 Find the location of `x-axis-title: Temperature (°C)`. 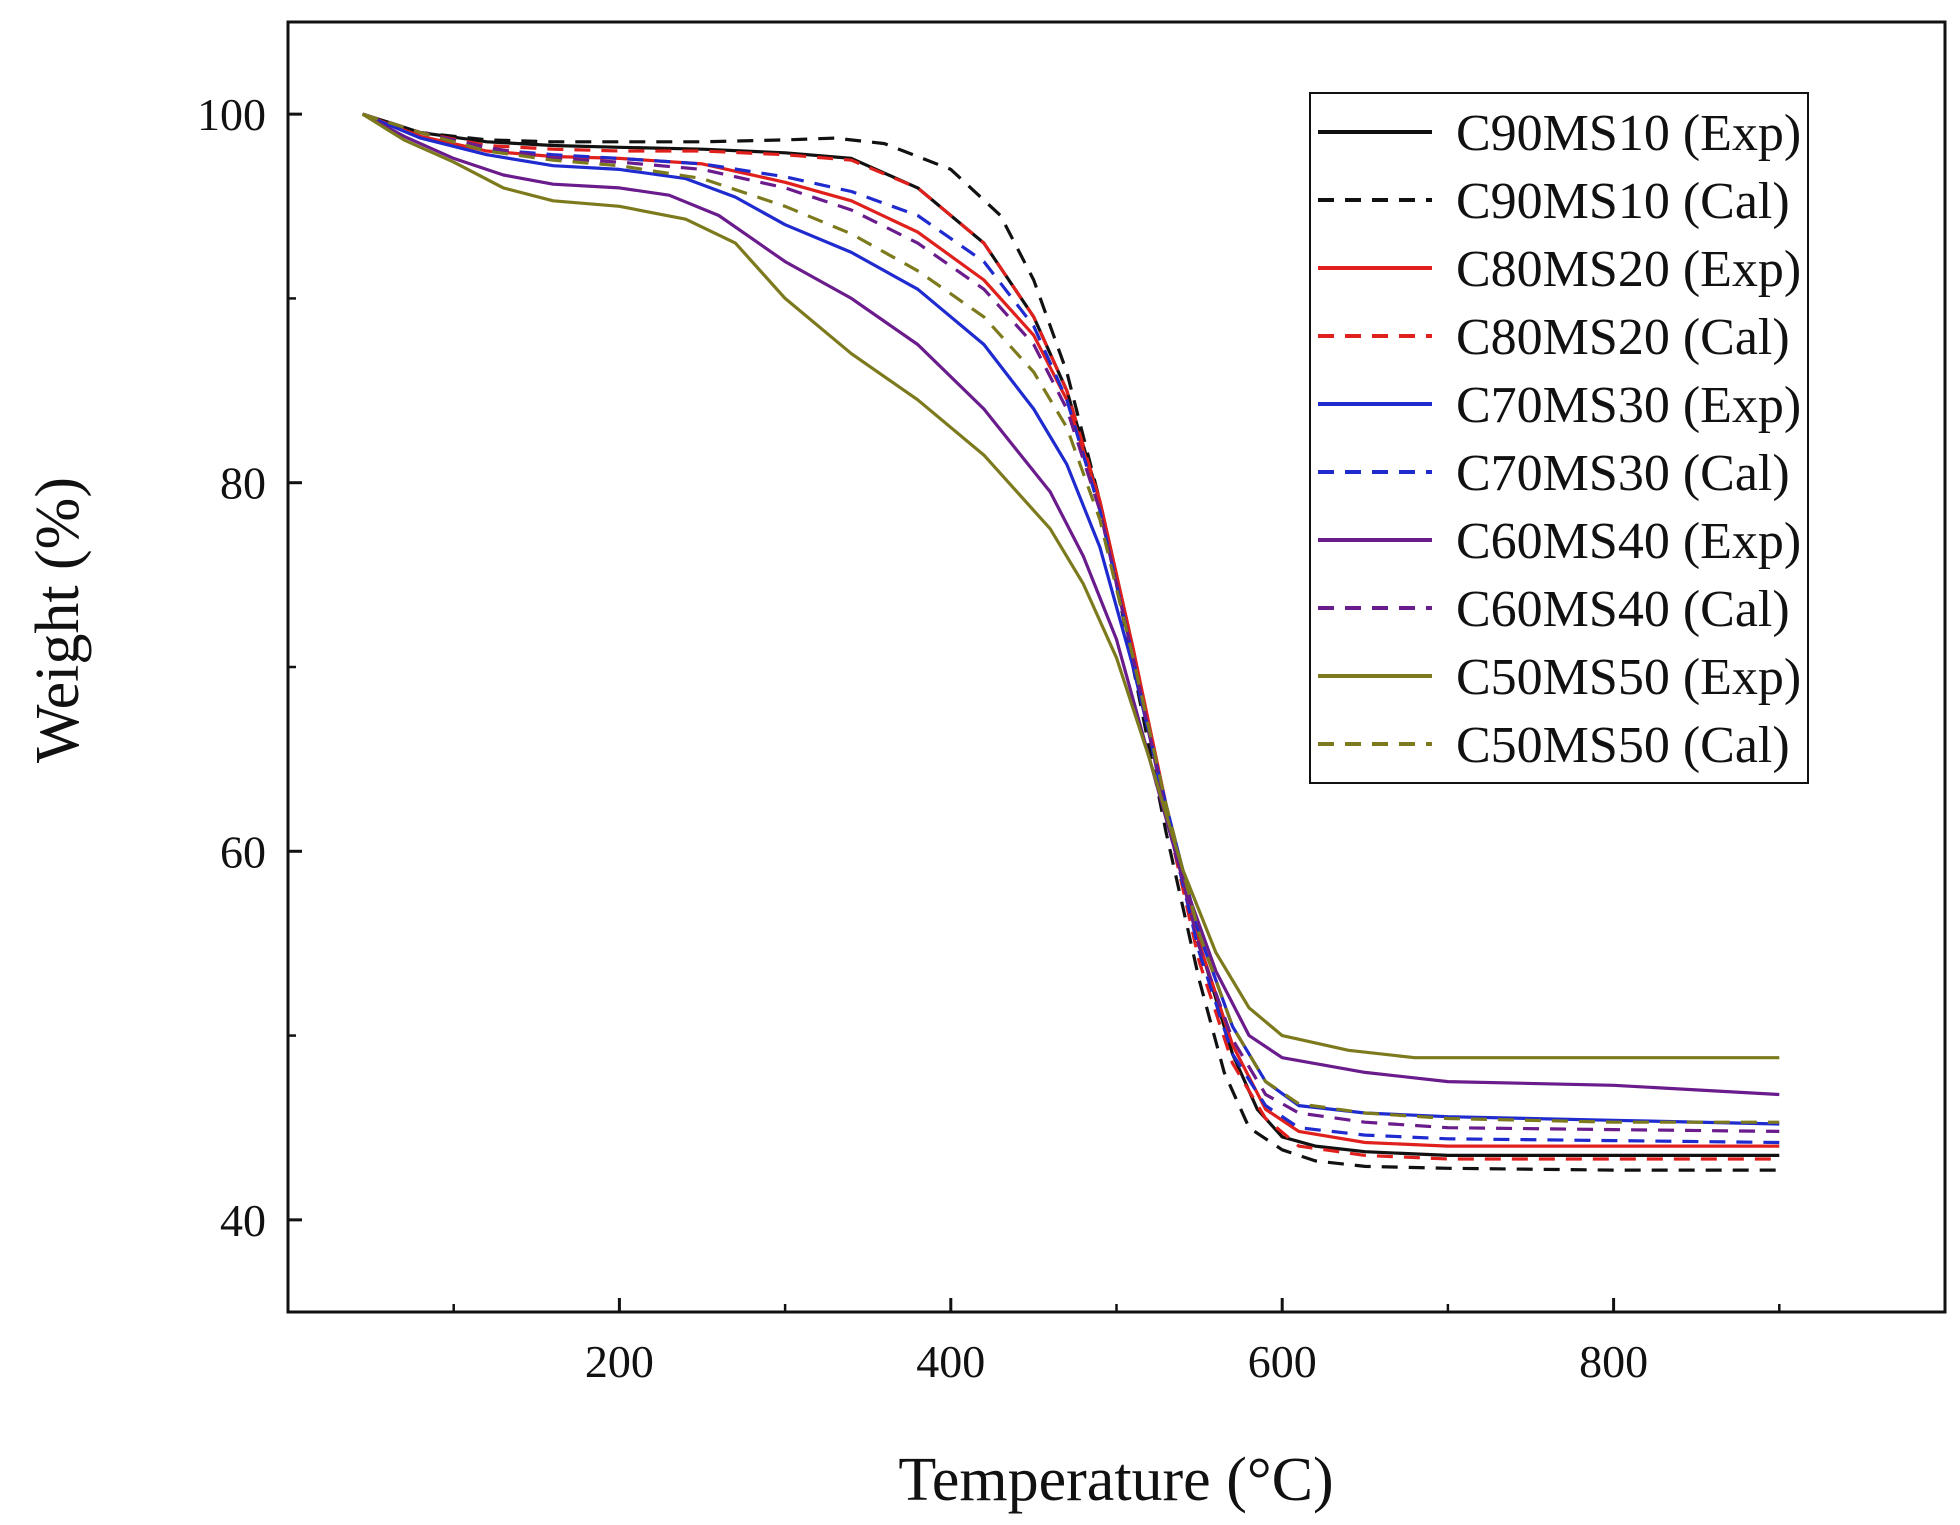

x-axis-title: Temperature (°C) is located at coordinates (1115, 1480).